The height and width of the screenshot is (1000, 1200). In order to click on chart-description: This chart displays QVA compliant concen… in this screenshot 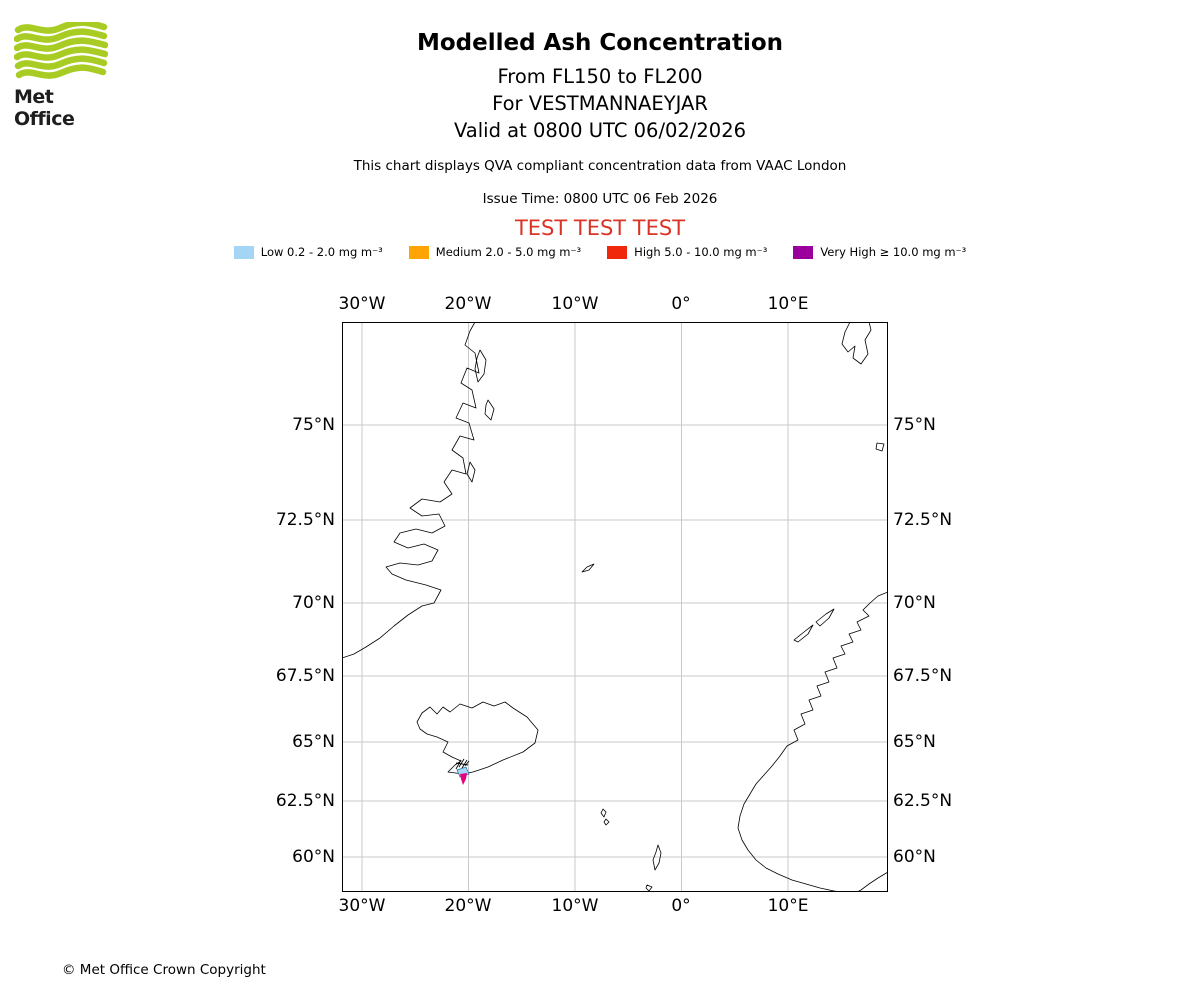, I will do `click(600, 166)`.